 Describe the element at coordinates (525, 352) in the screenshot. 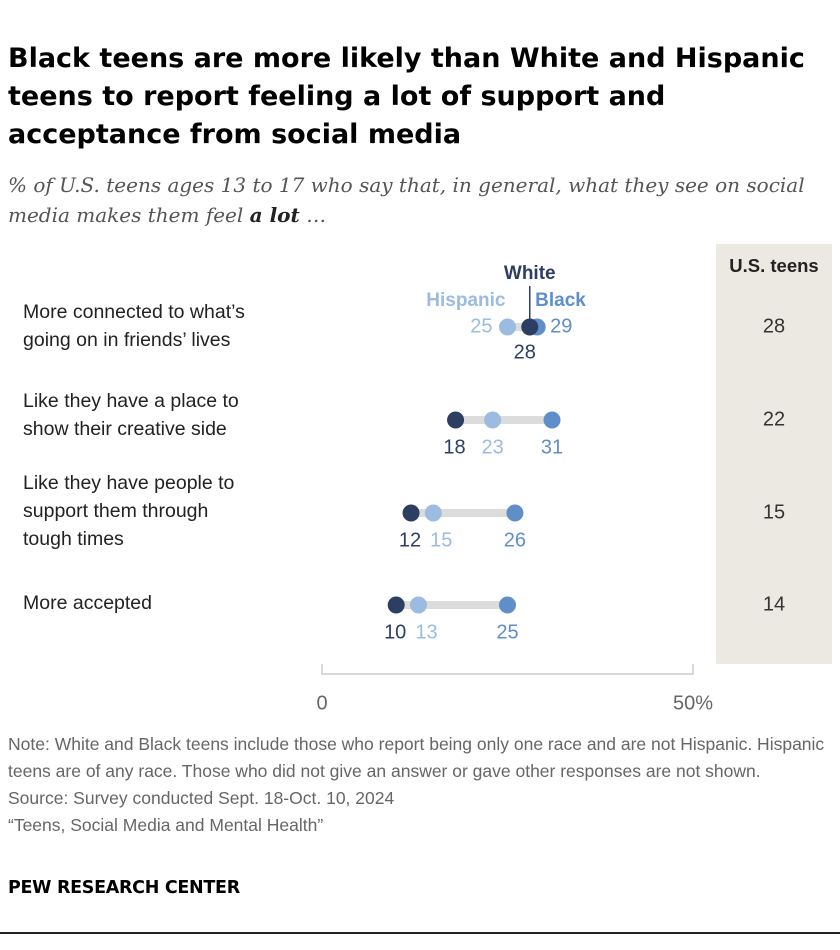

I see `value-label-white: 28` at that location.